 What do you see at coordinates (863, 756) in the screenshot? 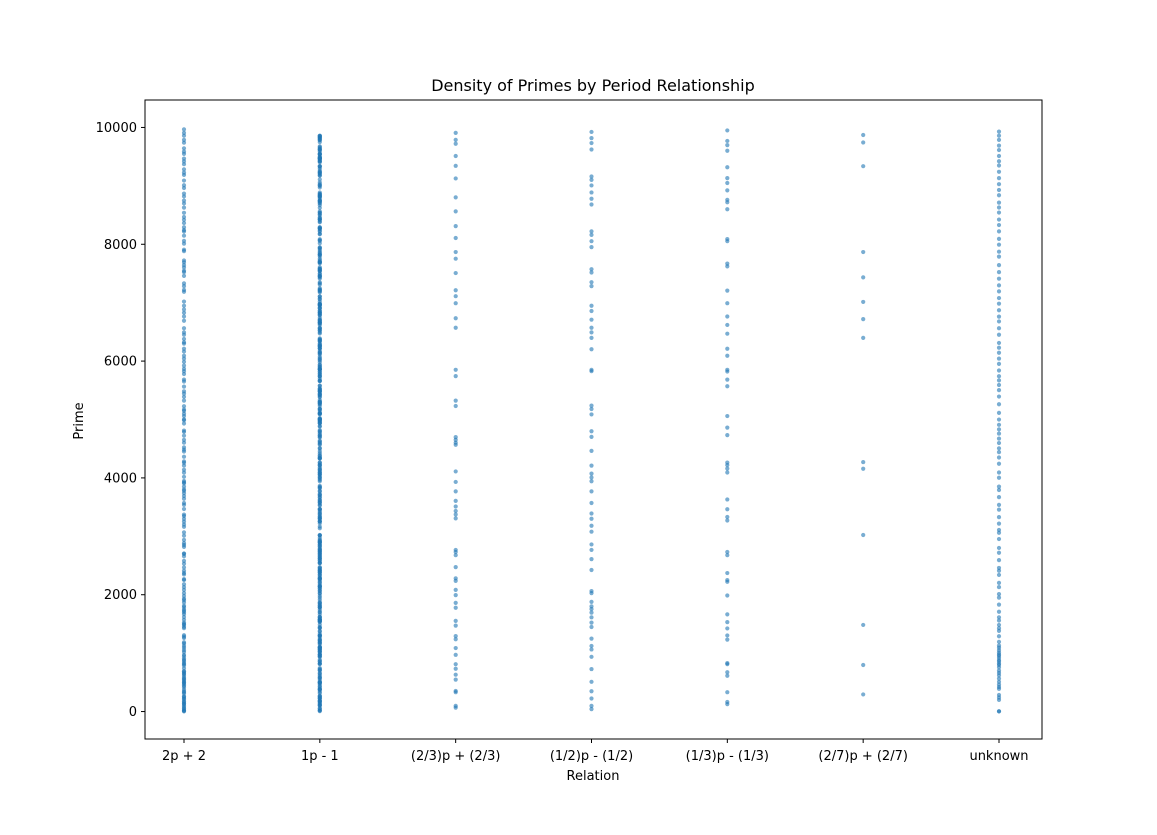
I see `x-tick-label: (2/7)p + (2/7)` at bounding box center [863, 756].